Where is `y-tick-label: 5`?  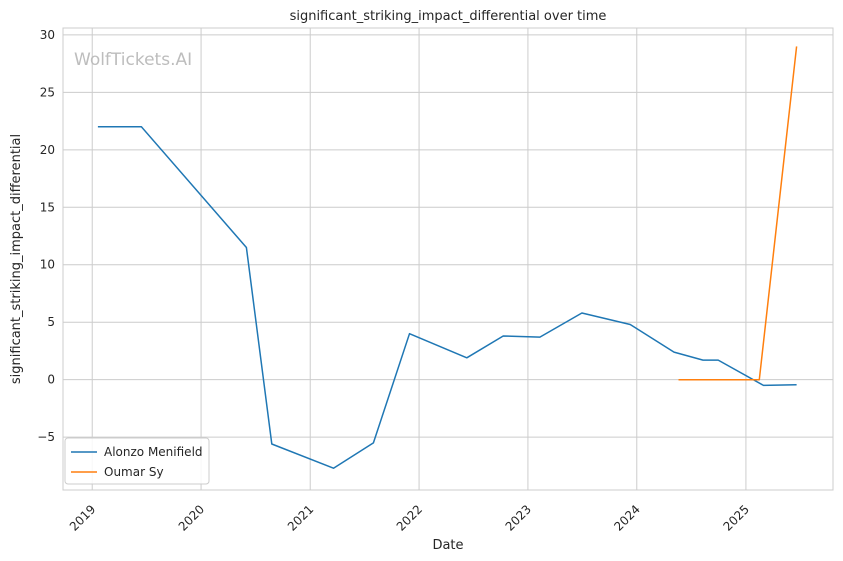
y-tick-label: 5 is located at coordinates (51, 322).